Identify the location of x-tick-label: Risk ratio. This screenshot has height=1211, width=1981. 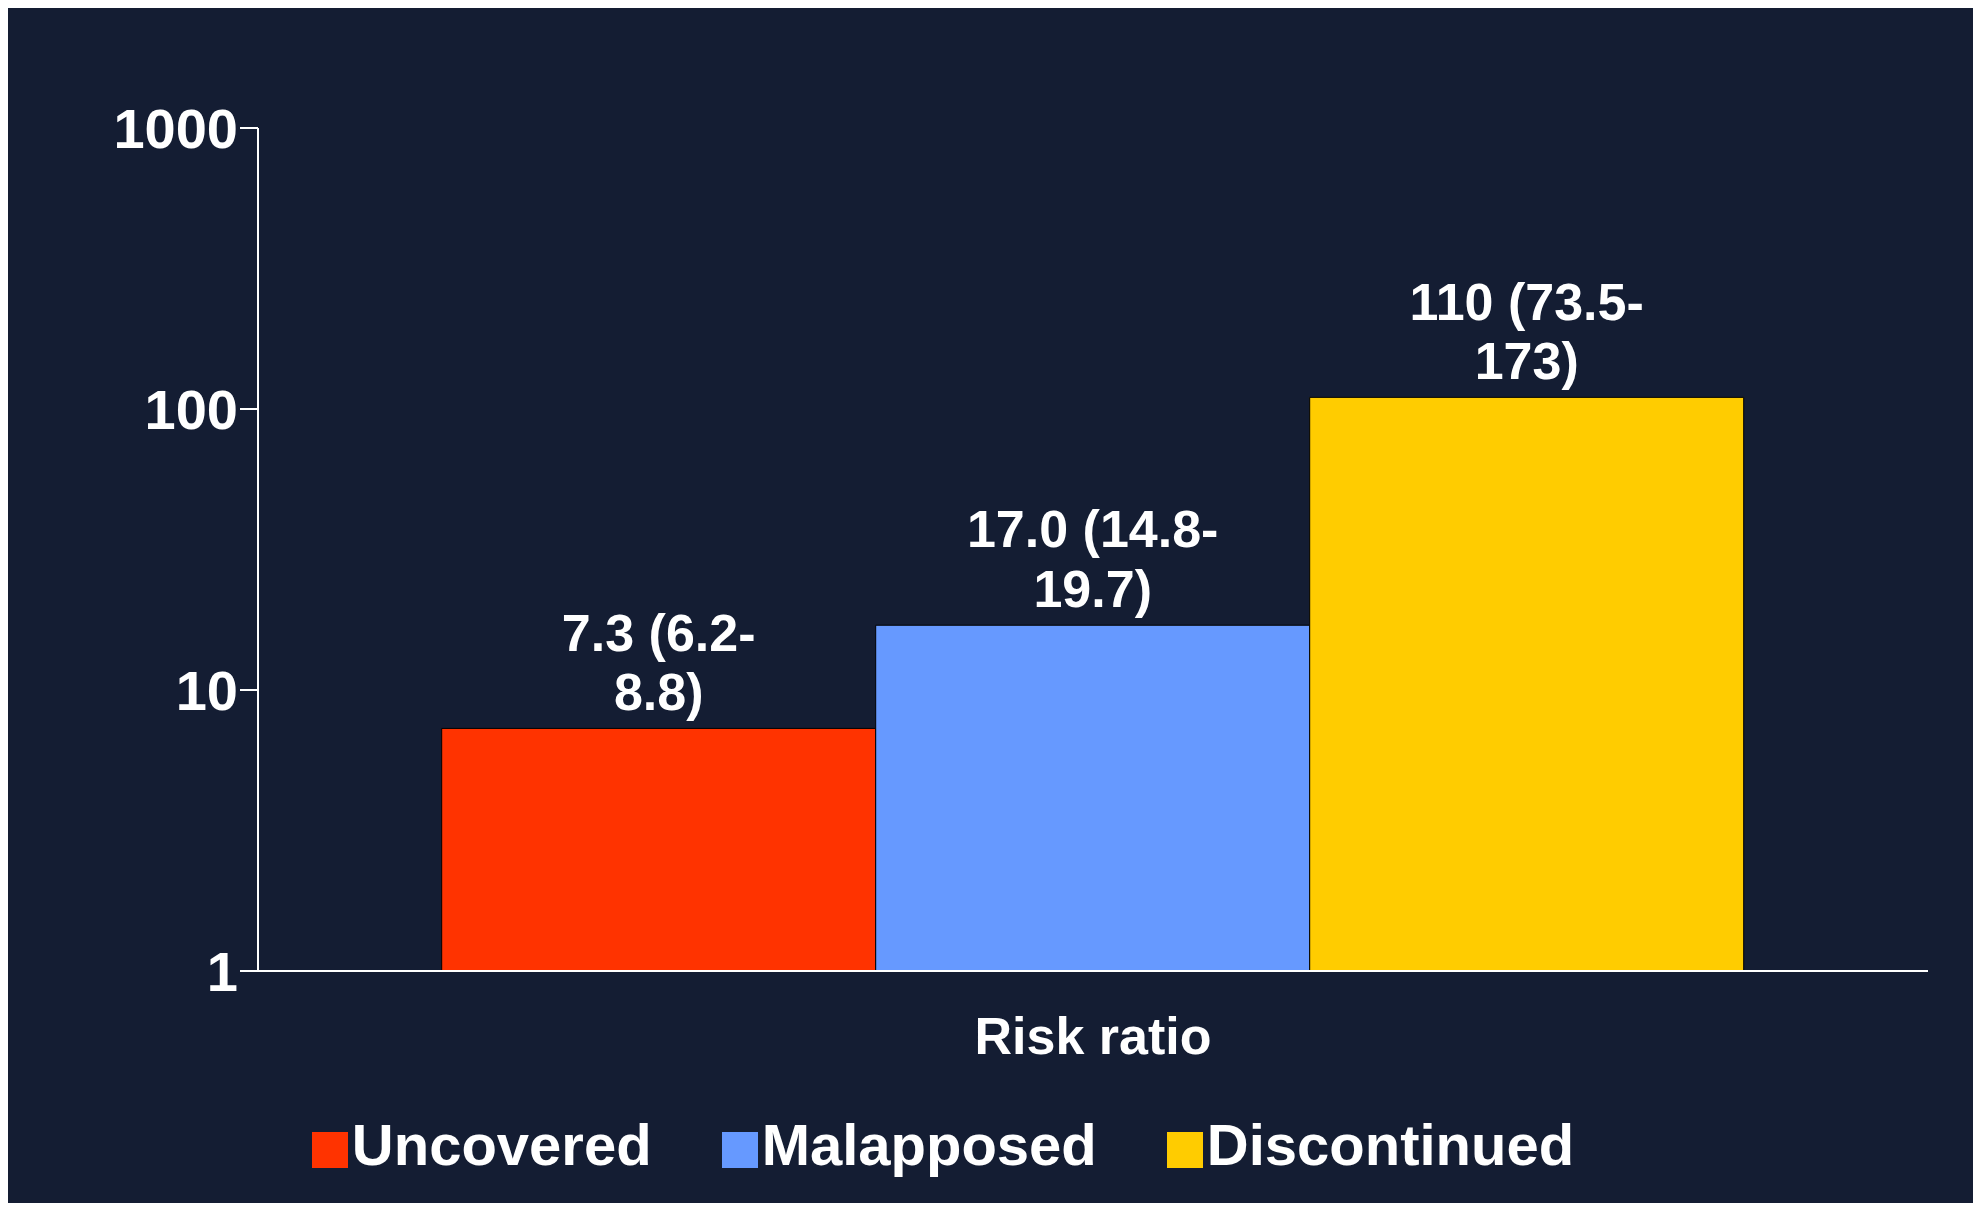
(1093, 1035).